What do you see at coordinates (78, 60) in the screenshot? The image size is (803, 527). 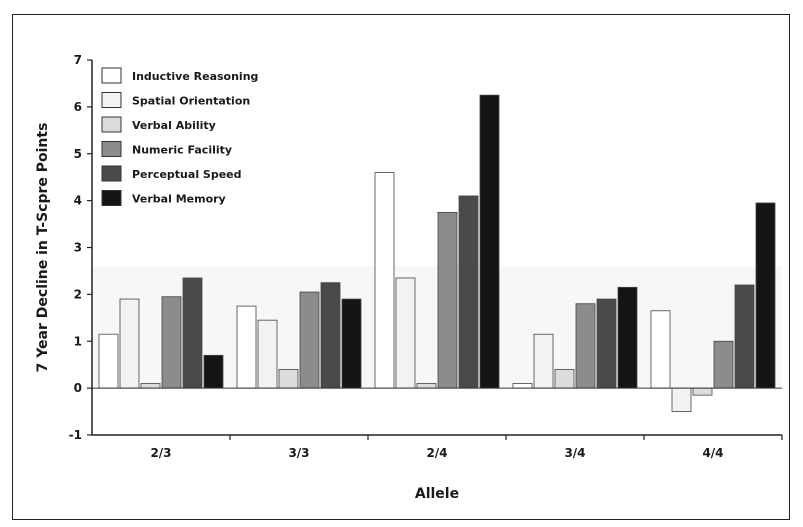 I see `y-tick-label: 7` at bounding box center [78, 60].